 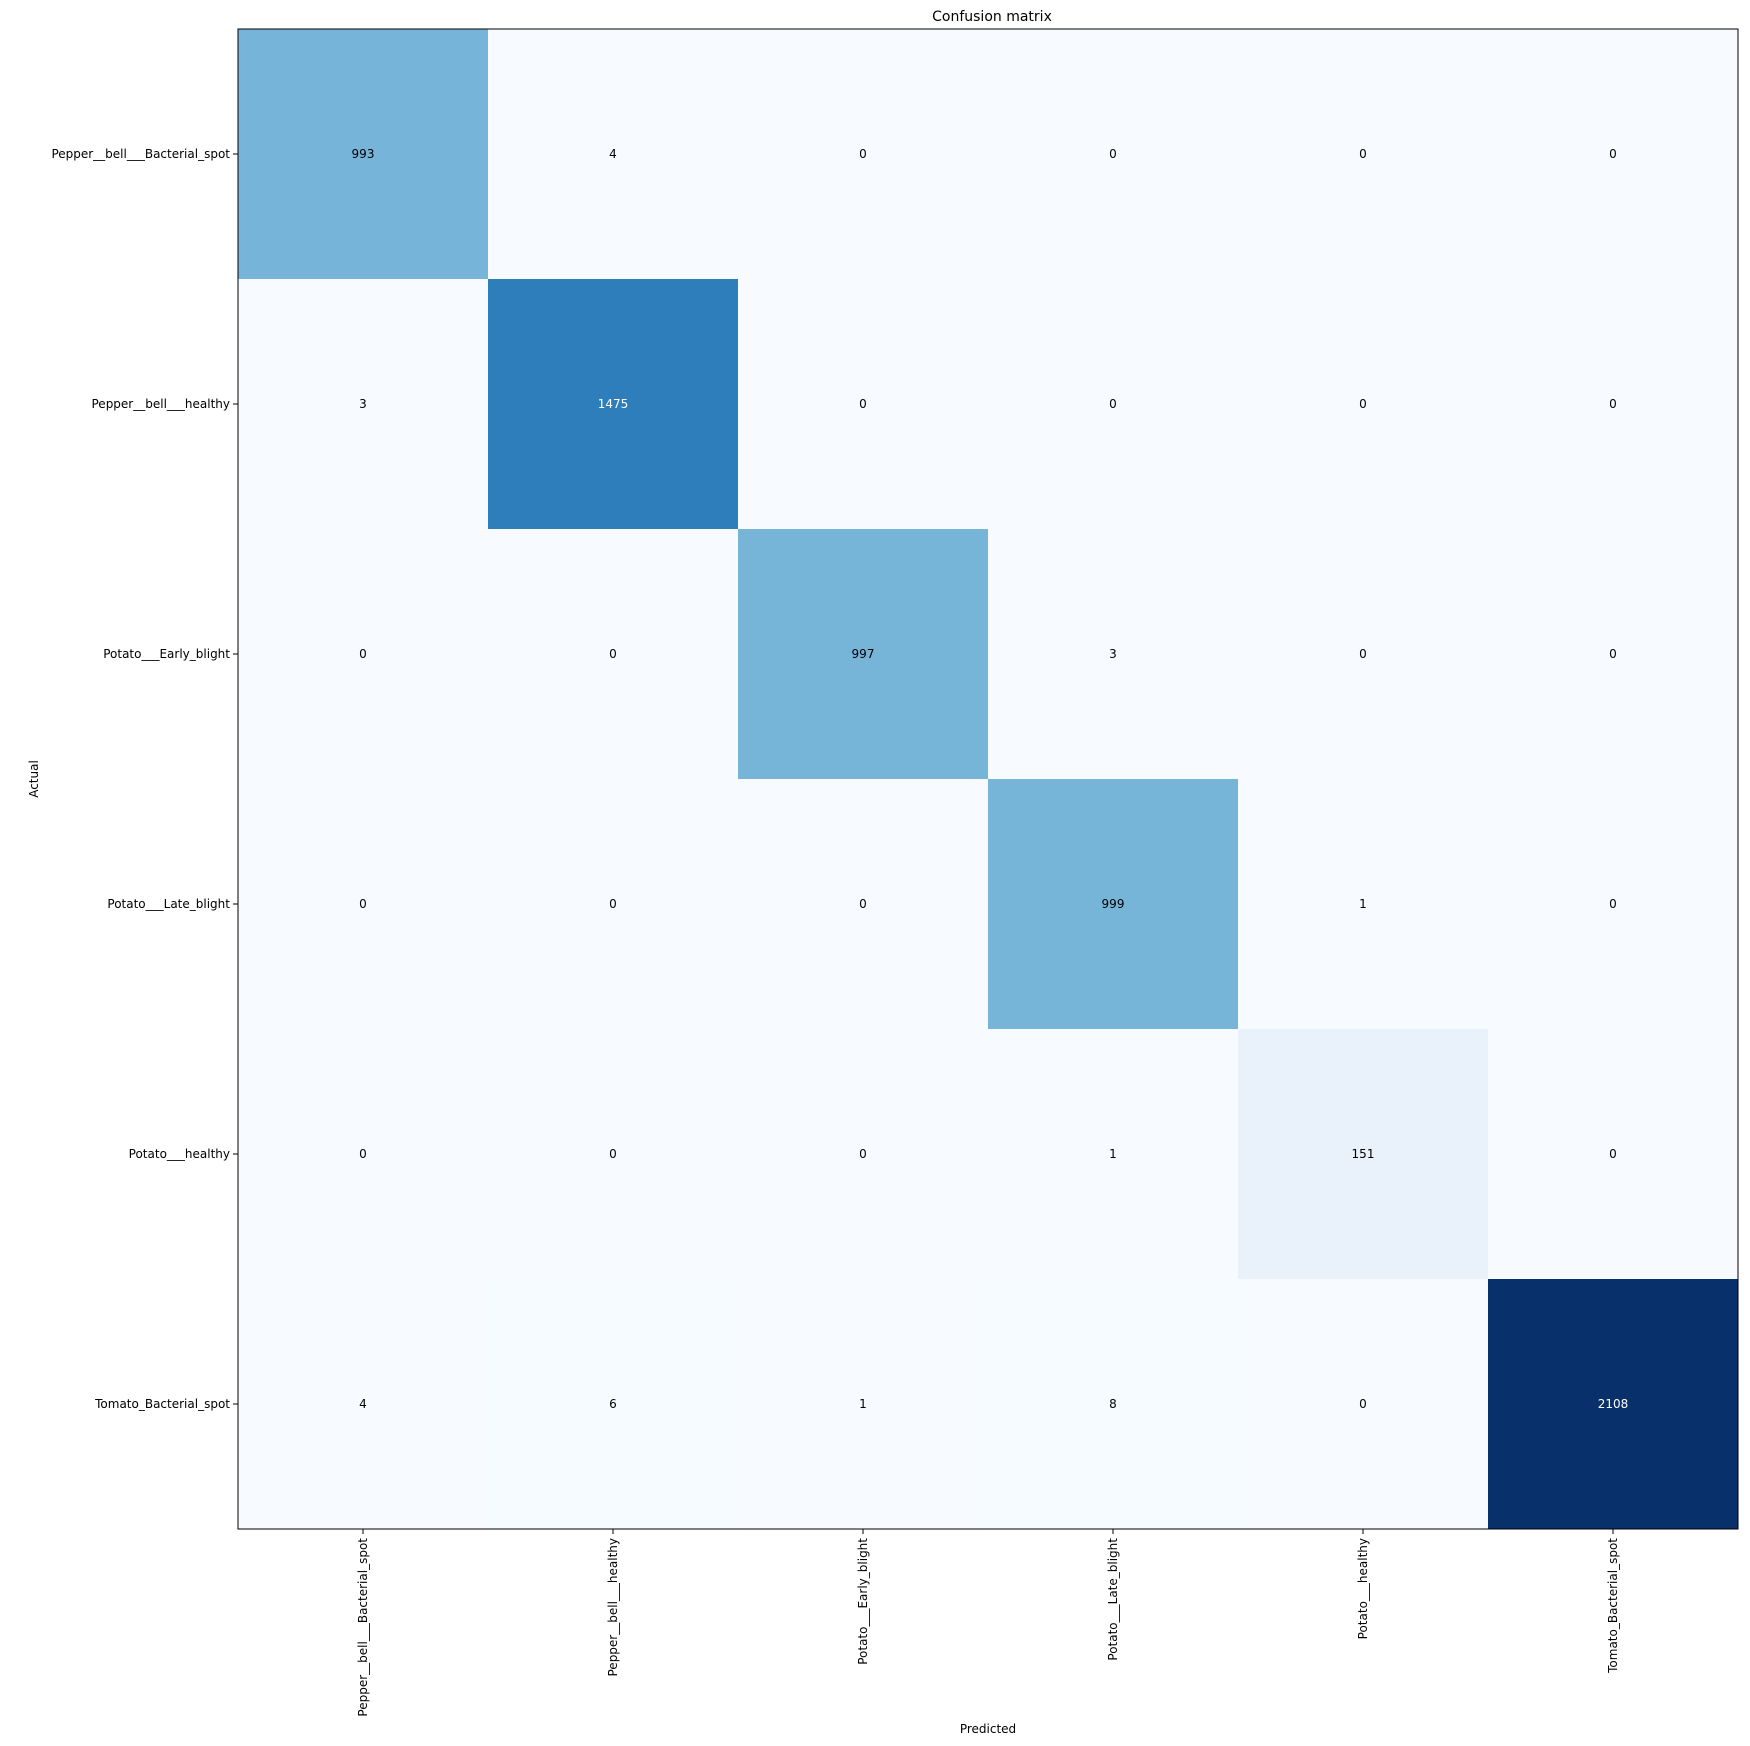 I want to click on cell-value-label: 993, so click(x=363, y=154).